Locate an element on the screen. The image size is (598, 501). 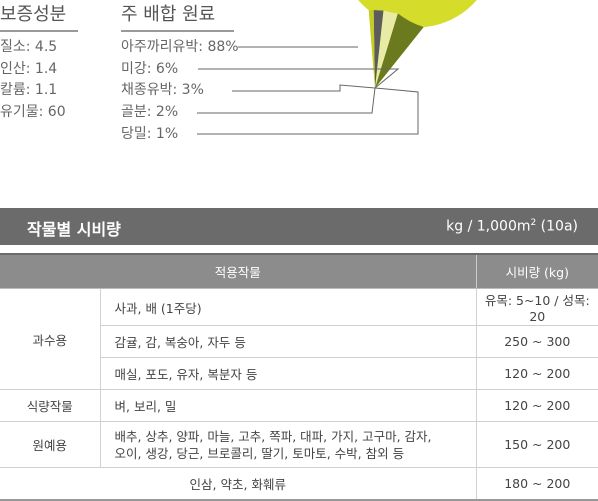
table-header-row: 적용작물 시비량 (kg) is located at coordinates (299, 271).